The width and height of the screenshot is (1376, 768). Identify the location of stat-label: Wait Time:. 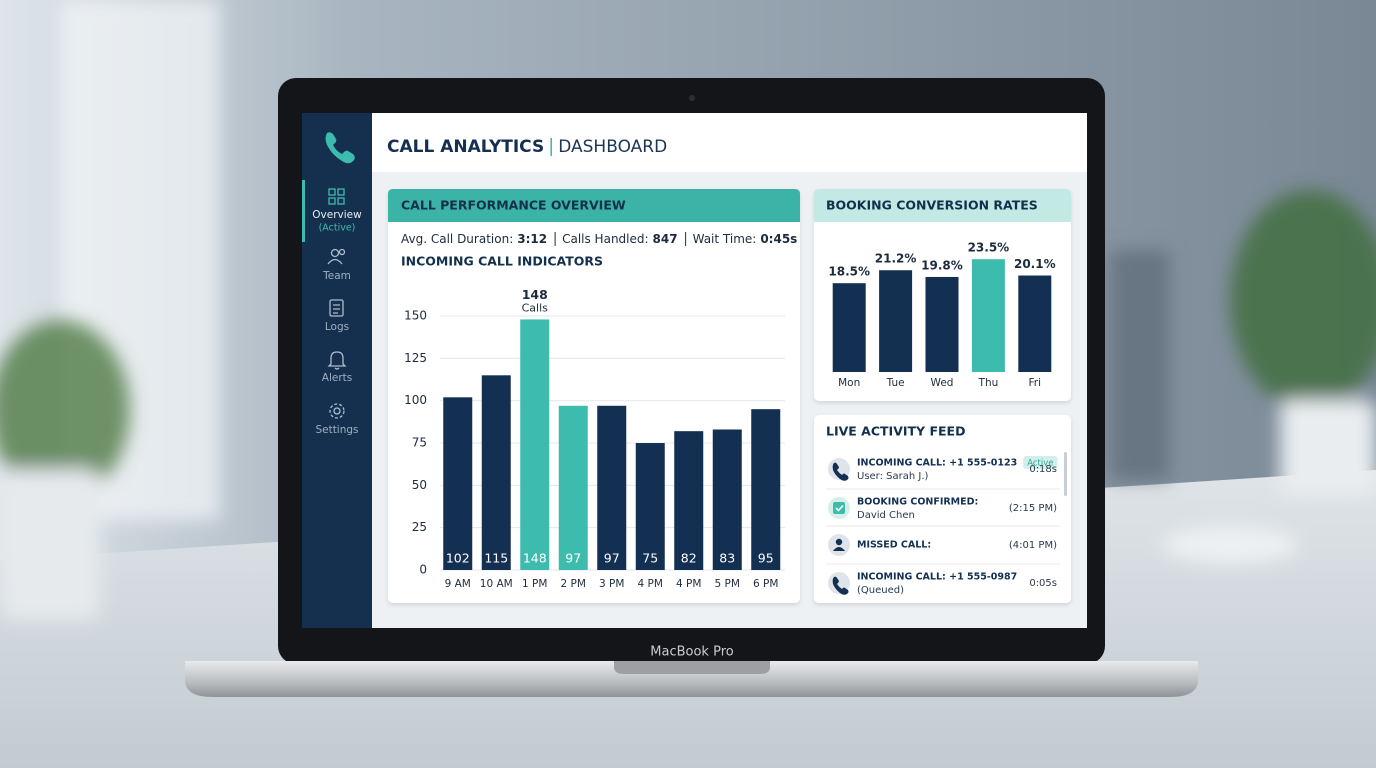
(725, 239).